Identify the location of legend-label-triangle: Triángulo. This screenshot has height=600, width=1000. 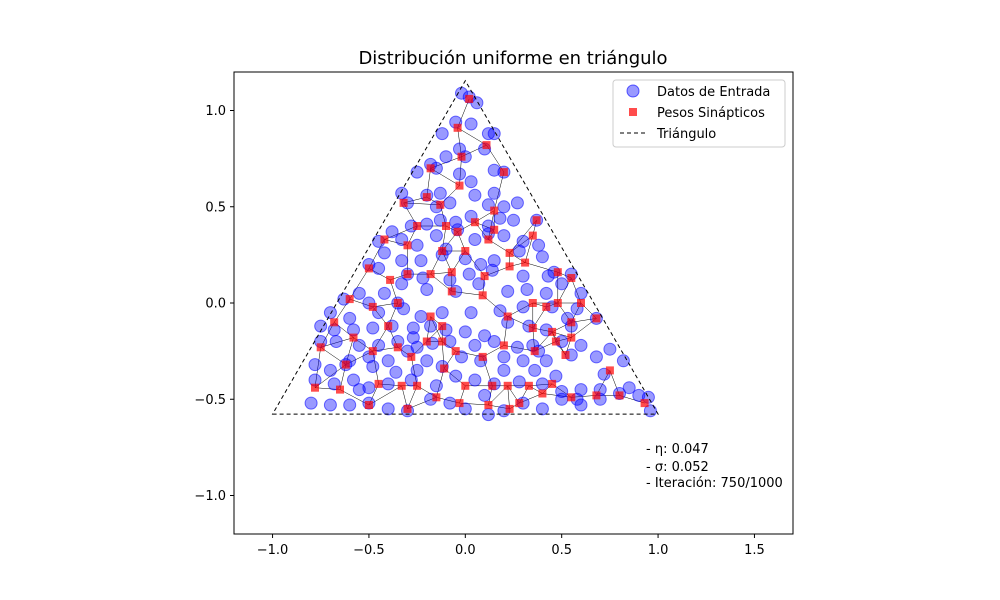
(686, 134).